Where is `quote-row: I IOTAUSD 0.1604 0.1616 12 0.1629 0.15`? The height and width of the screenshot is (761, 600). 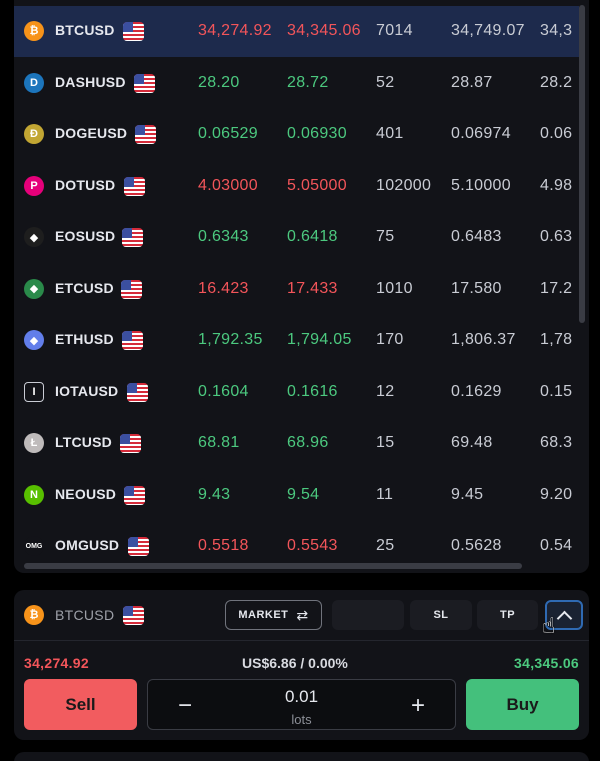 quote-row: I IOTAUSD 0.1604 0.1616 12 0.1629 0.15 is located at coordinates (296, 392).